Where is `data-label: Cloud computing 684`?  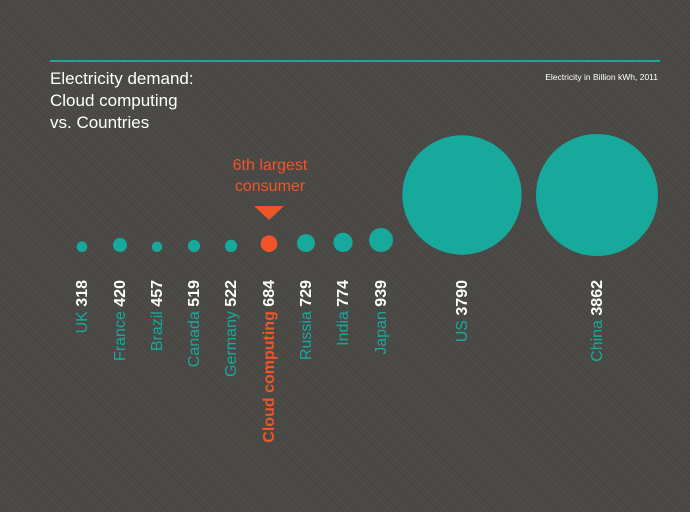
data-label: Cloud computing 684 is located at coordinates (269, 361).